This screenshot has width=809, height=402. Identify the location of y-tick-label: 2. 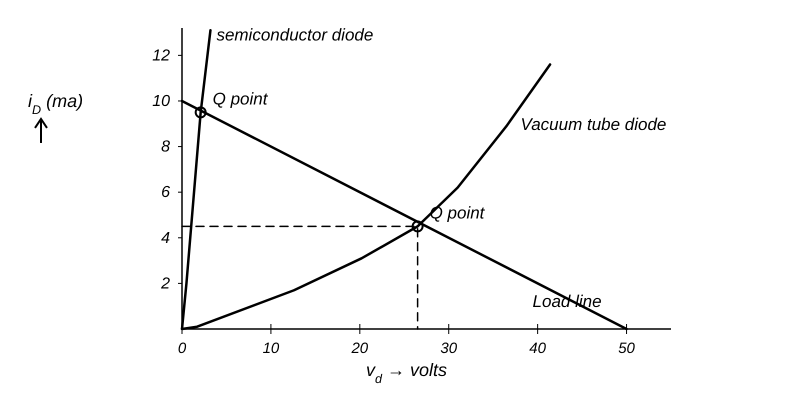
(165, 283).